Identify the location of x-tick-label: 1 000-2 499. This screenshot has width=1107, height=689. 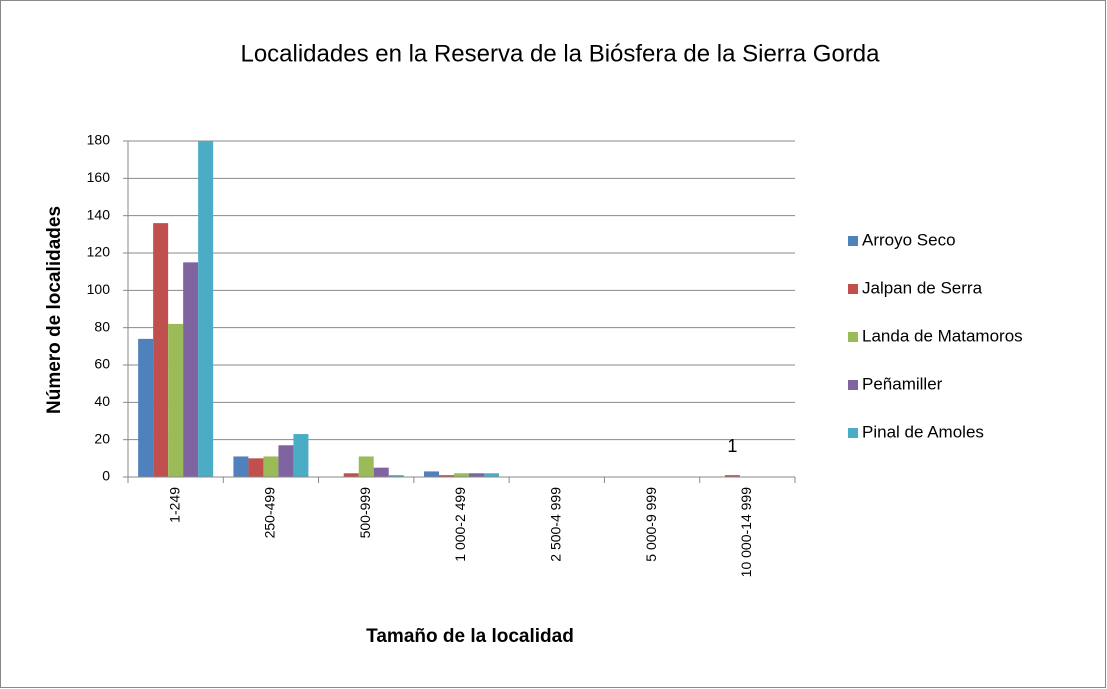
(460, 524).